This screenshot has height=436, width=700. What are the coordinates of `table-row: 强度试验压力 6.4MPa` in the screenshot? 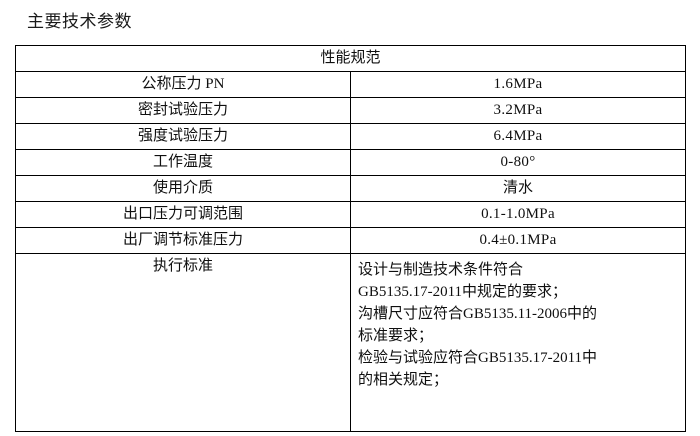 It's located at (350, 136).